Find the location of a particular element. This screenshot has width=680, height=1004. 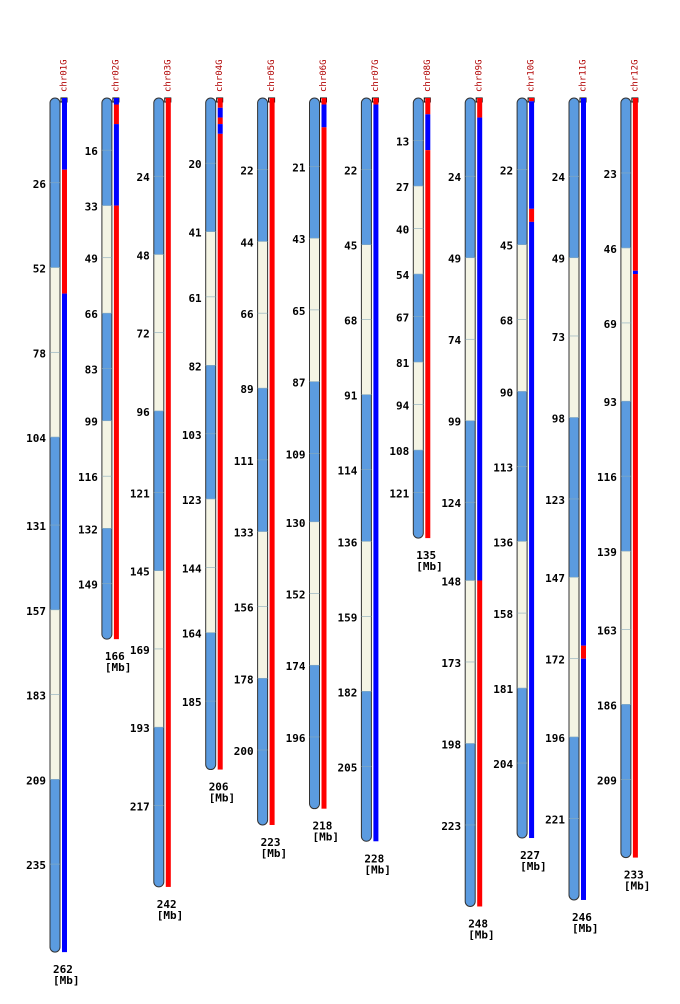

tick-label: 185 is located at coordinates (192, 702).